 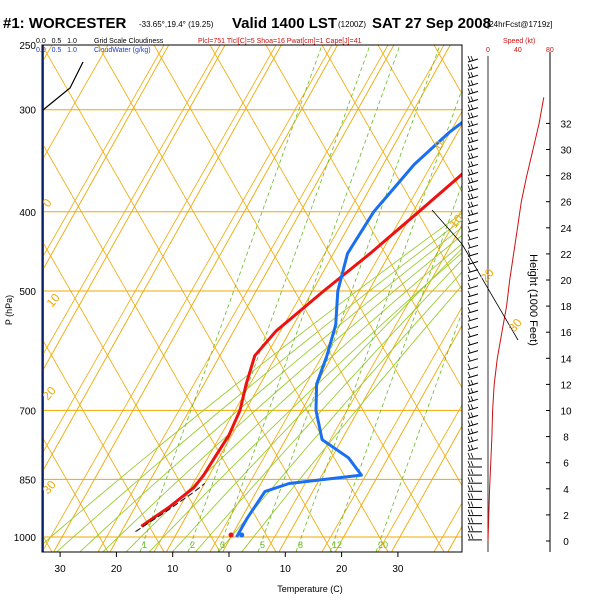 I want to click on utc-time: (1200Z), so click(x=352, y=24).